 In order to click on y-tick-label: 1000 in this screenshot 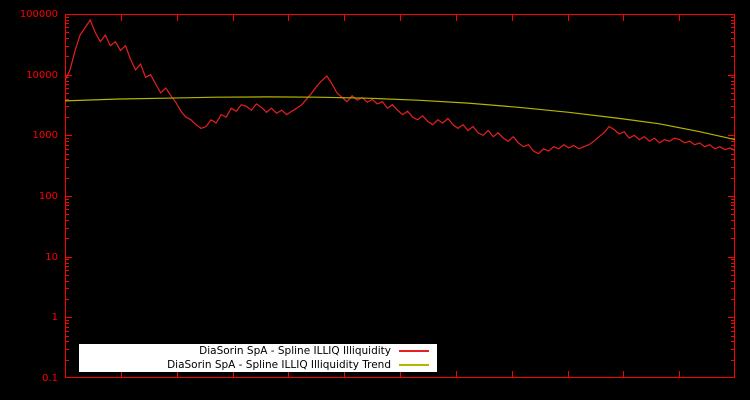, I will do `click(45, 136)`.